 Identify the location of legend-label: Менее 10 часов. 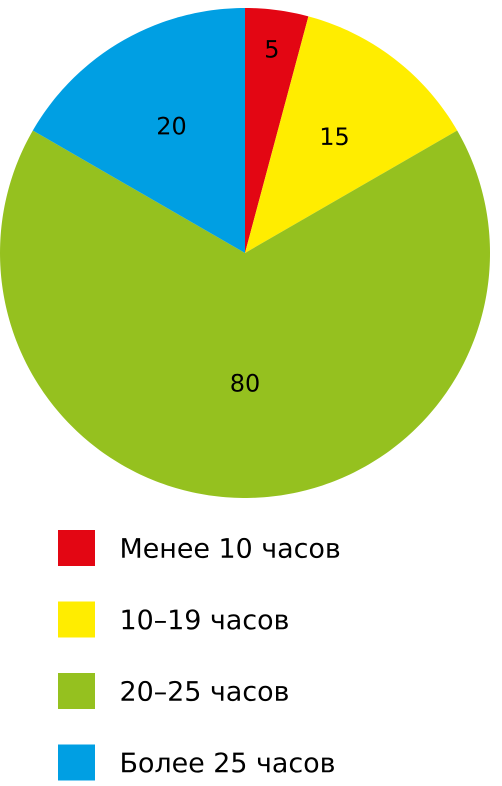
(231, 548).